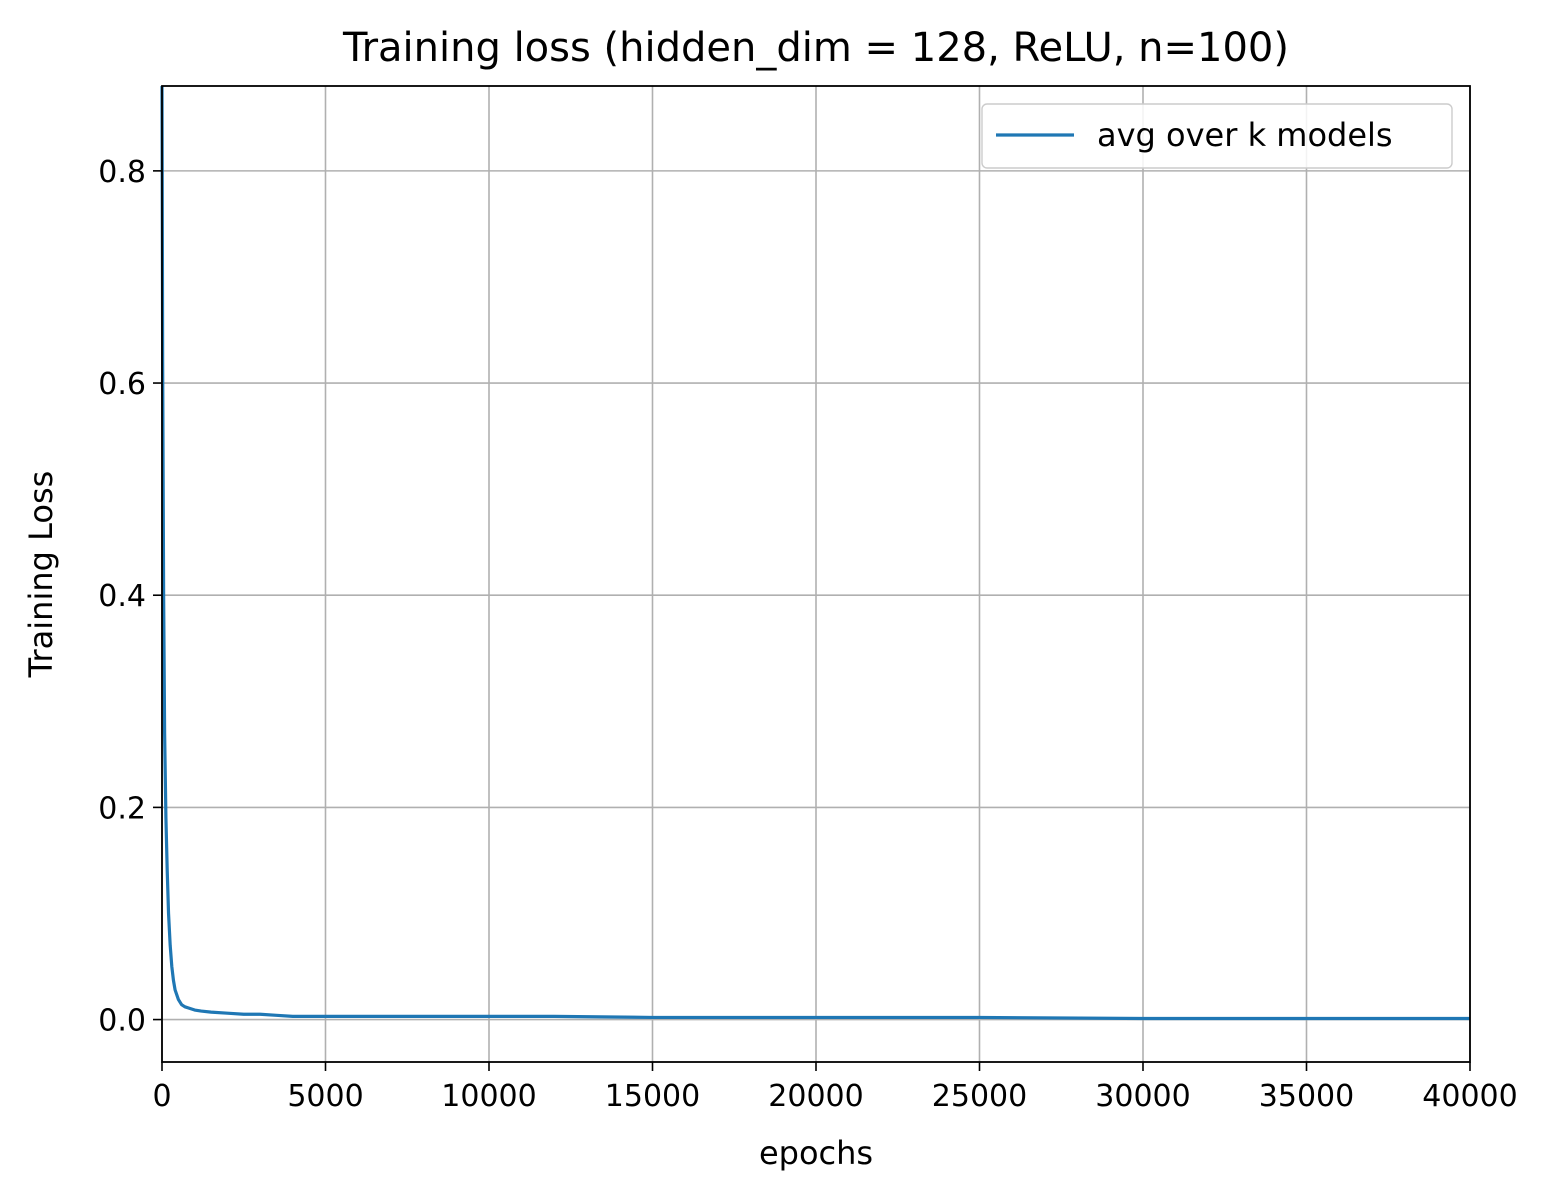 The height and width of the screenshot is (1183, 1555). What do you see at coordinates (1142, 1096) in the screenshot?
I see `x-tick-label: 30000` at bounding box center [1142, 1096].